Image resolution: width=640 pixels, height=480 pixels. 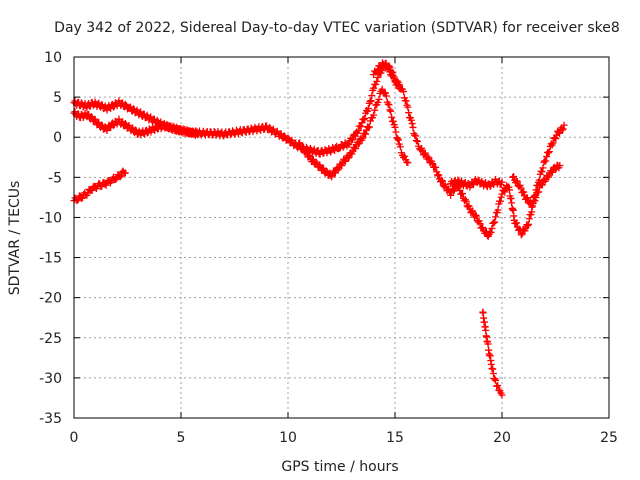 I want to click on y-axis-label: SDTVAR / TECUs, so click(x=15, y=238).